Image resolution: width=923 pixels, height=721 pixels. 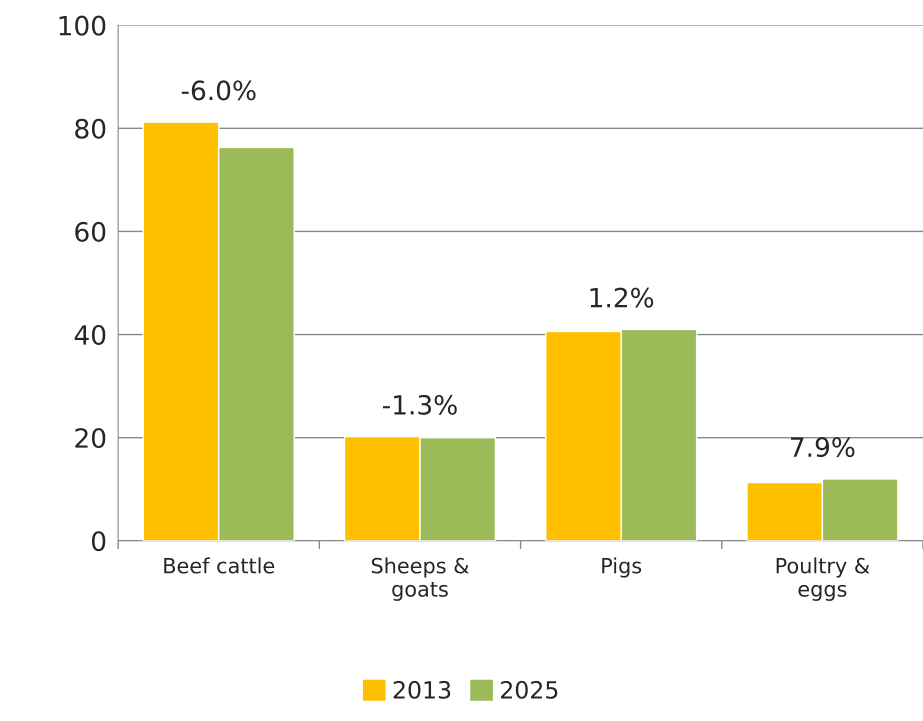 I want to click on y-tick-label: 20, so click(x=90, y=438).